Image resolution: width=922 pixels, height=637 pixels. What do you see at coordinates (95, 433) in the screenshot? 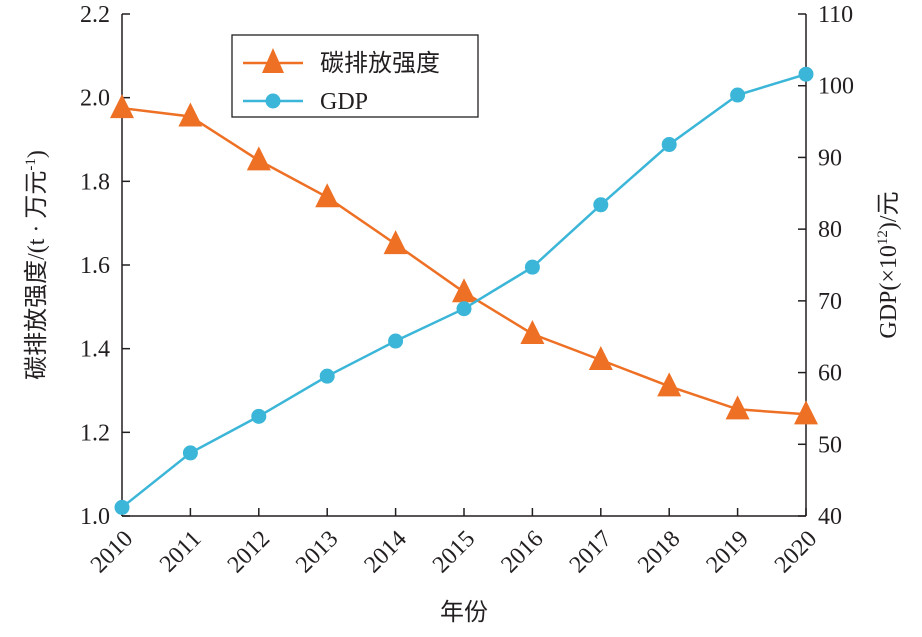
I see `left-y-tick-label: 1.2` at bounding box center [95, 433].